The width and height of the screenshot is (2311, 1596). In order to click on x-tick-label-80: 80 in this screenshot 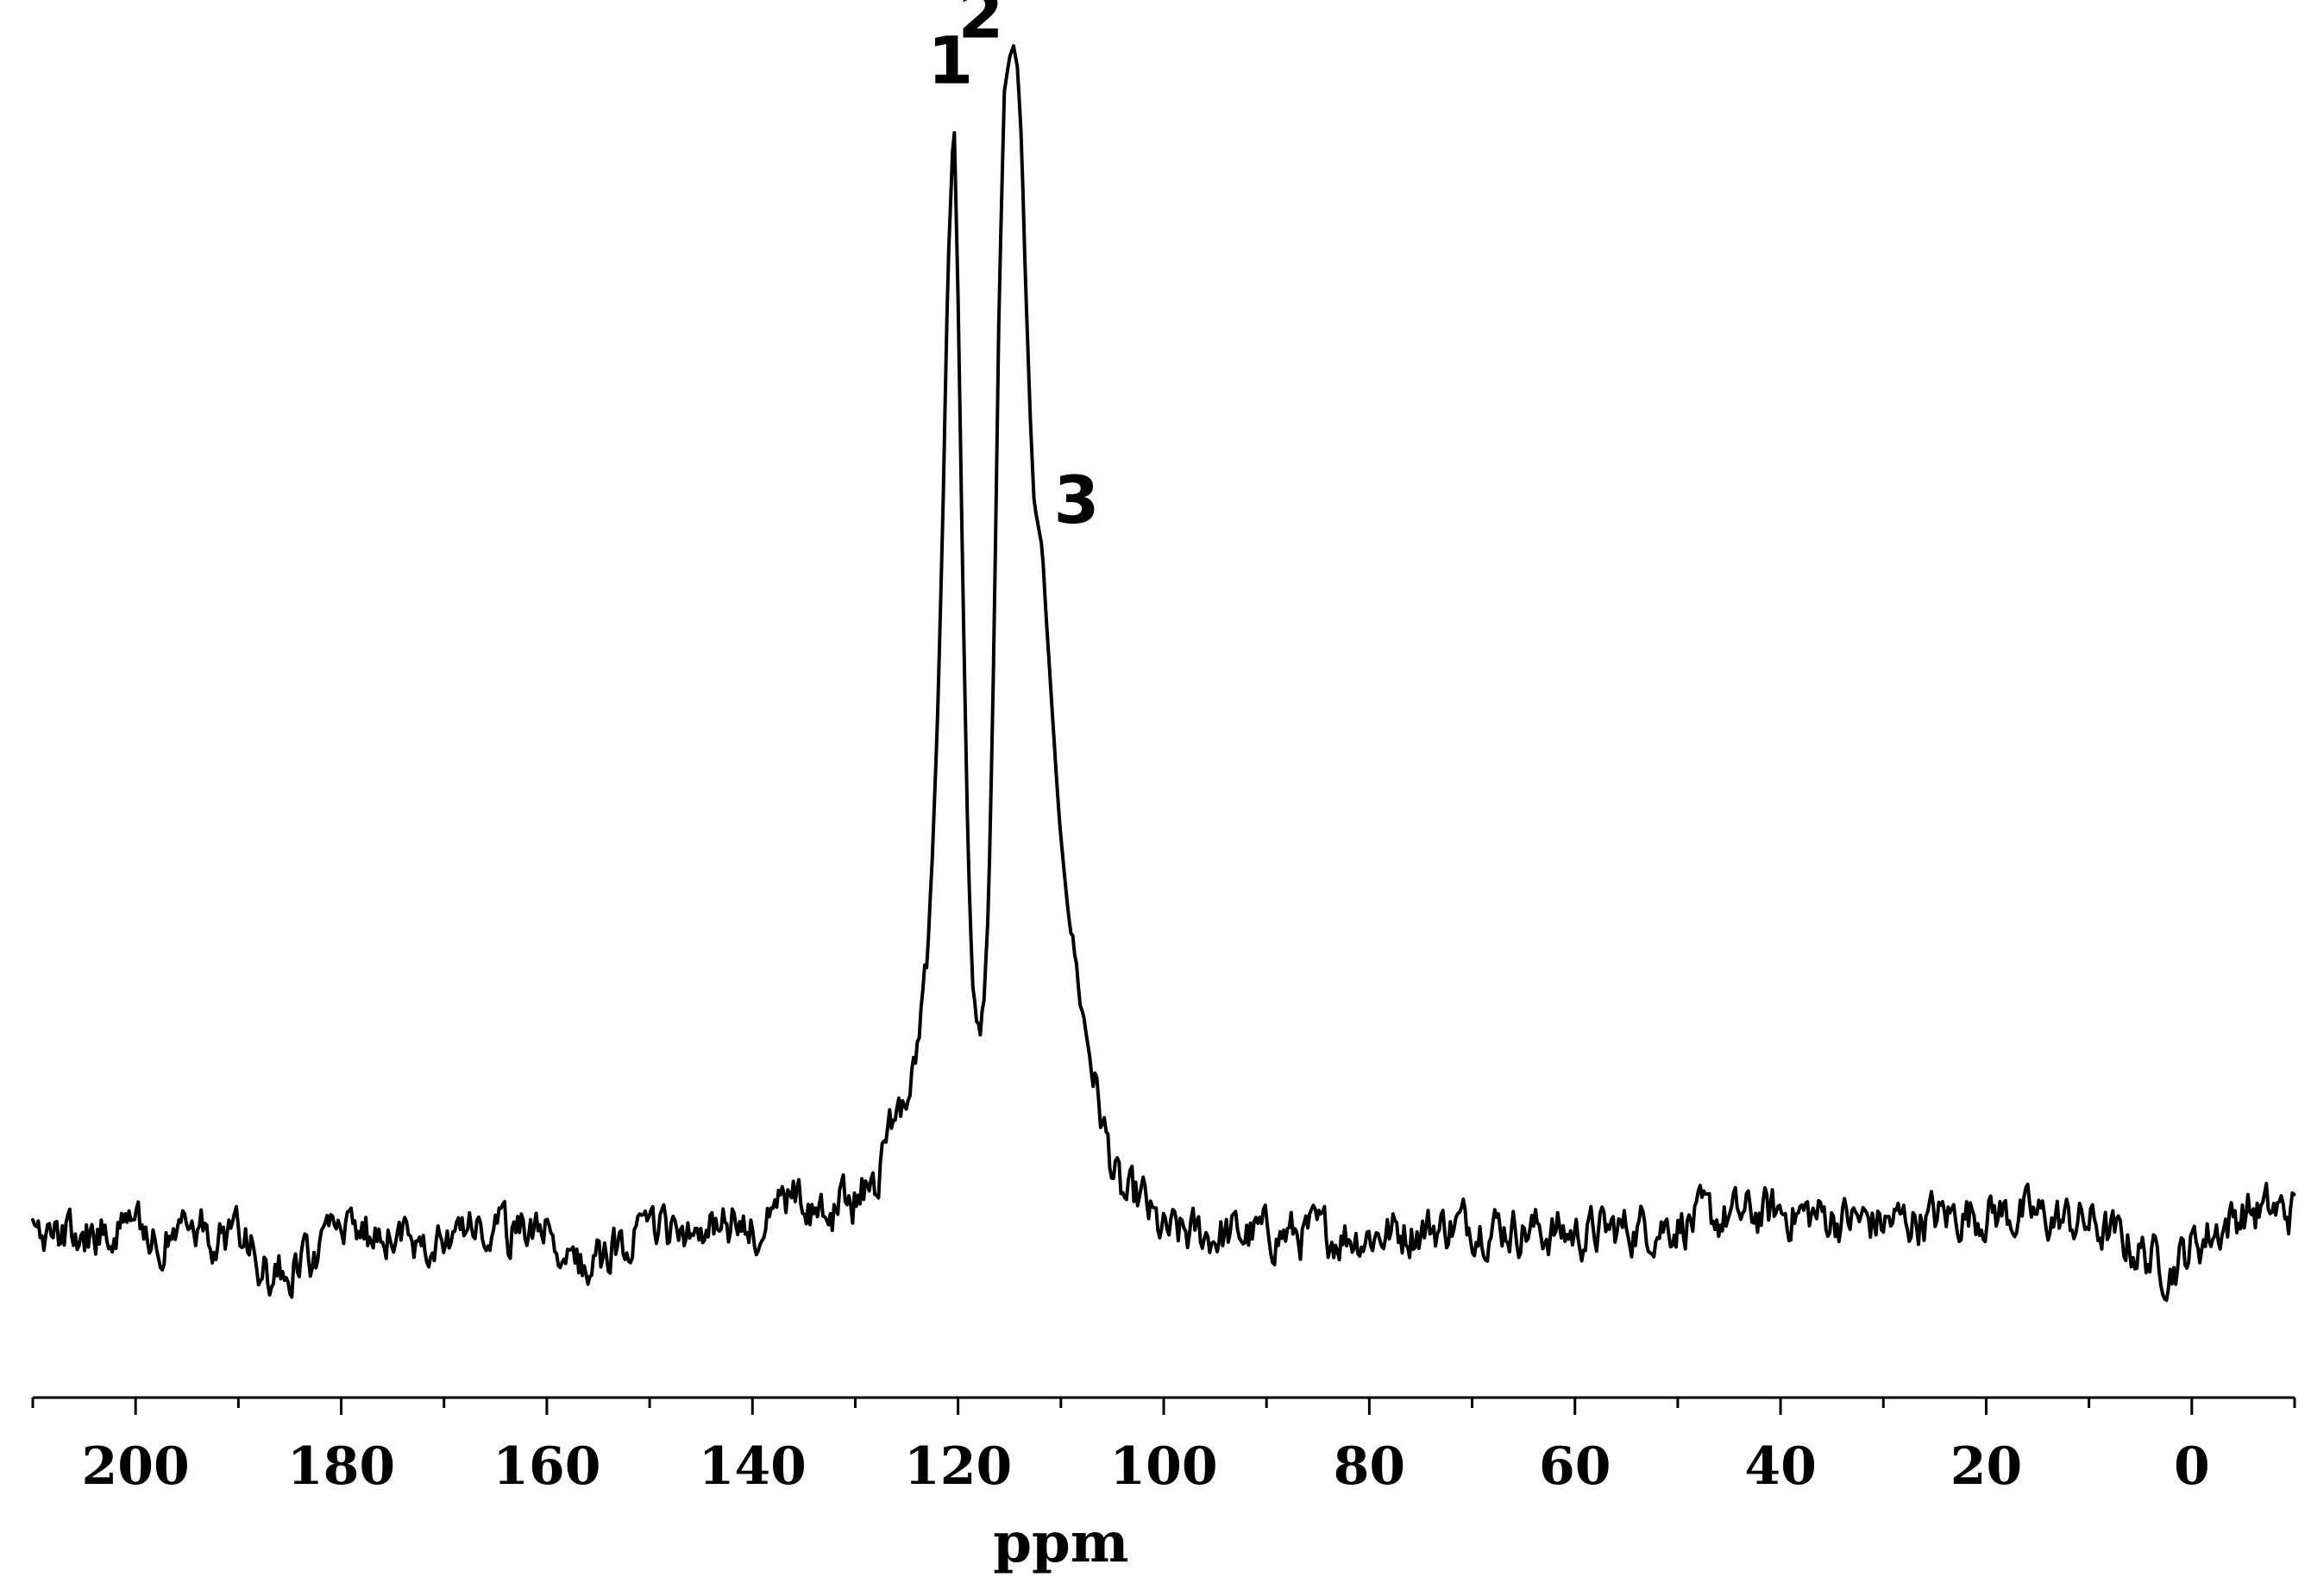, I will do `click(1370, 1466)`.